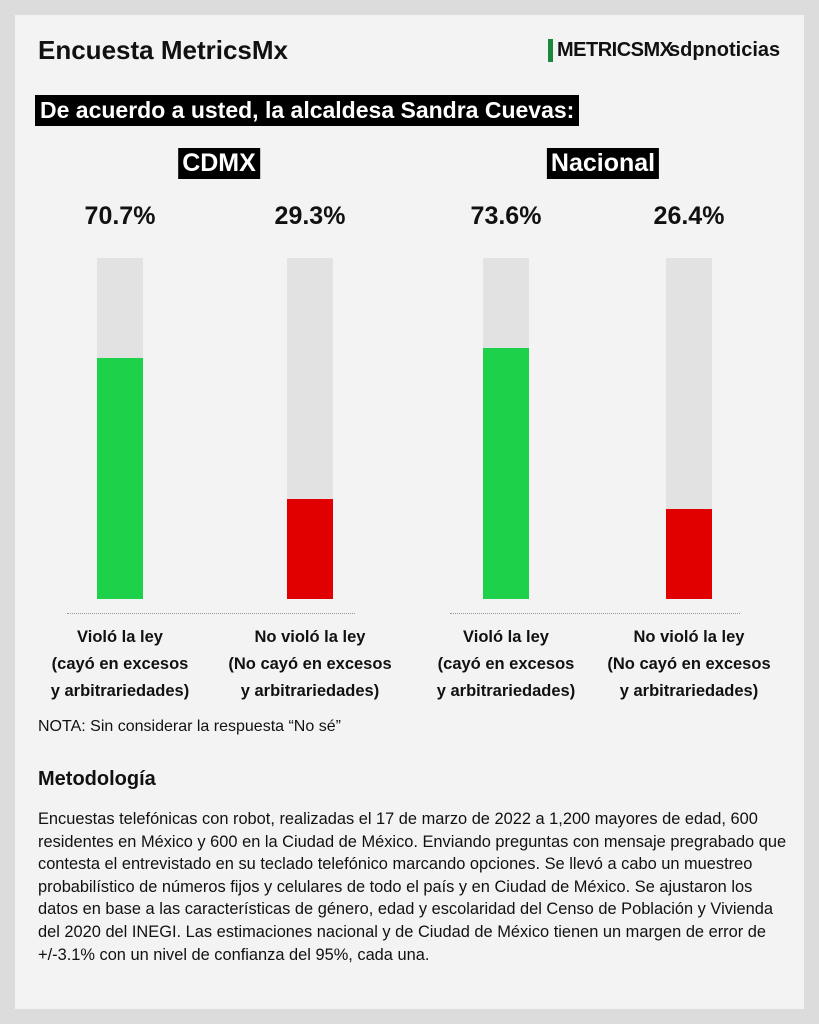 The image size is (819, 1024). Describe the element at coordinates (163, 50) in the screenshot. I see `title: Encuesta MetricsMx` at that location.